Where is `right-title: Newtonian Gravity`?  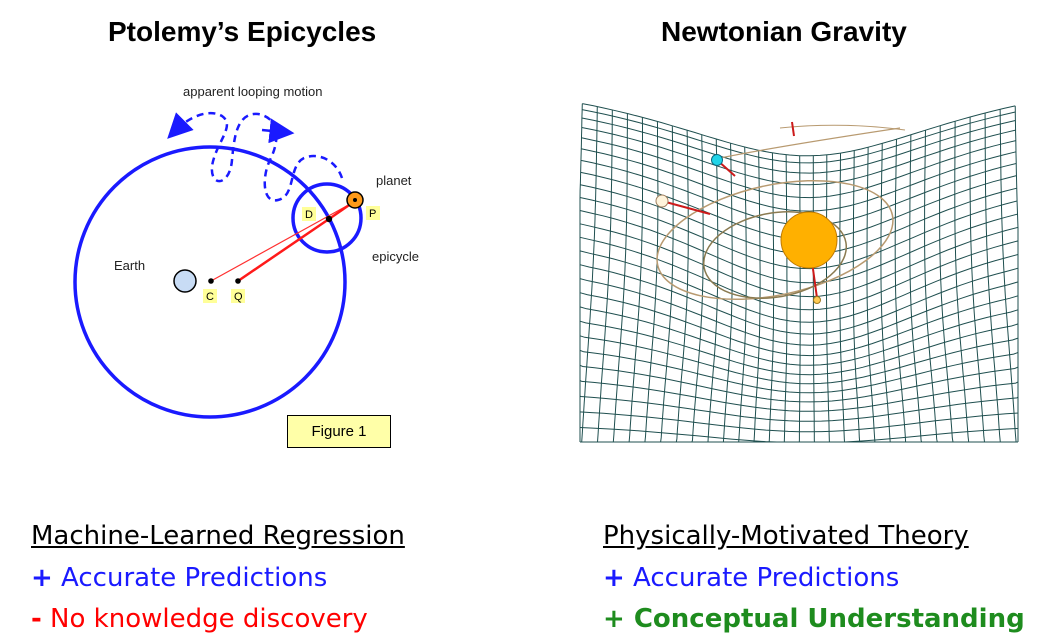 right-title: Newtonian Gravity is located at coordinates (784, 31).